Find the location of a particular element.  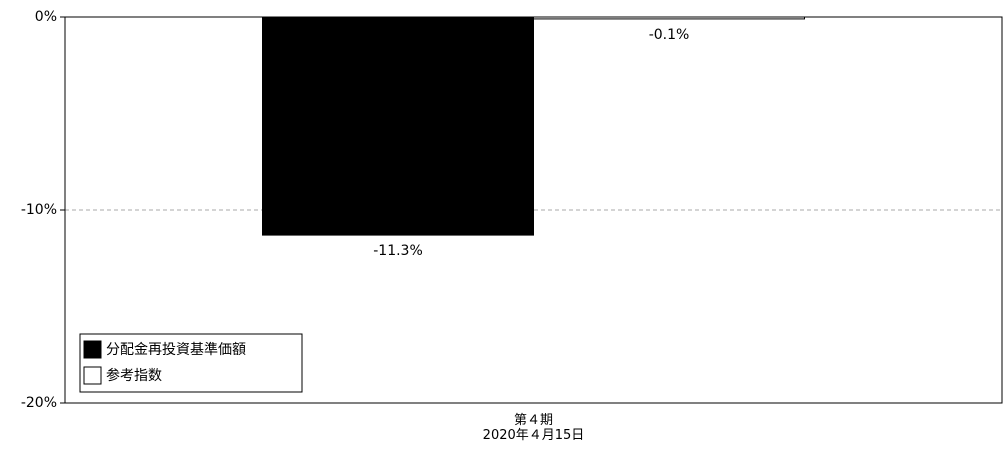

x-tick-label: 第４期 2020年４月15日 is located at coordinates (533, 428).